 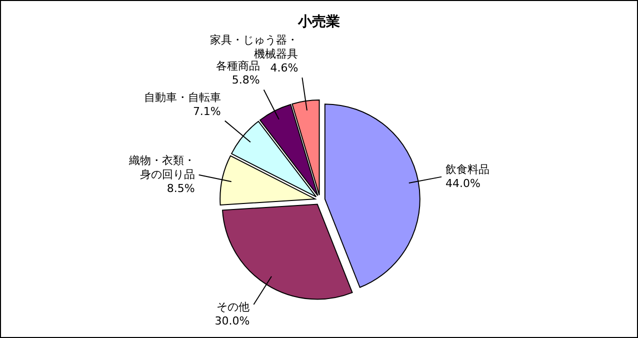 What do you see at coordinates (238, 66) in the screenshot?
I see `slice-label: 各種商品` at bounding box center [238, 66].